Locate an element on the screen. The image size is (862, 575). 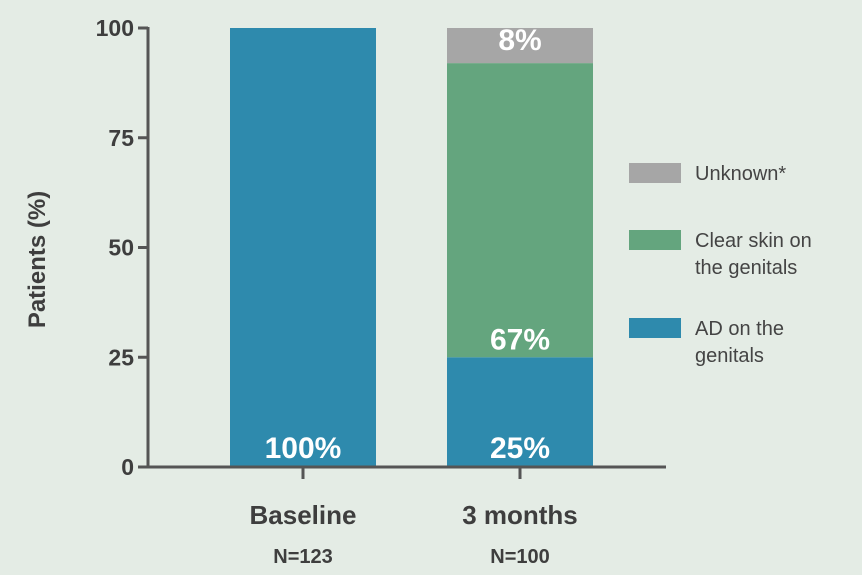
y-ticks: 0 25 50 75 100 is located at coordinates (122, 247).